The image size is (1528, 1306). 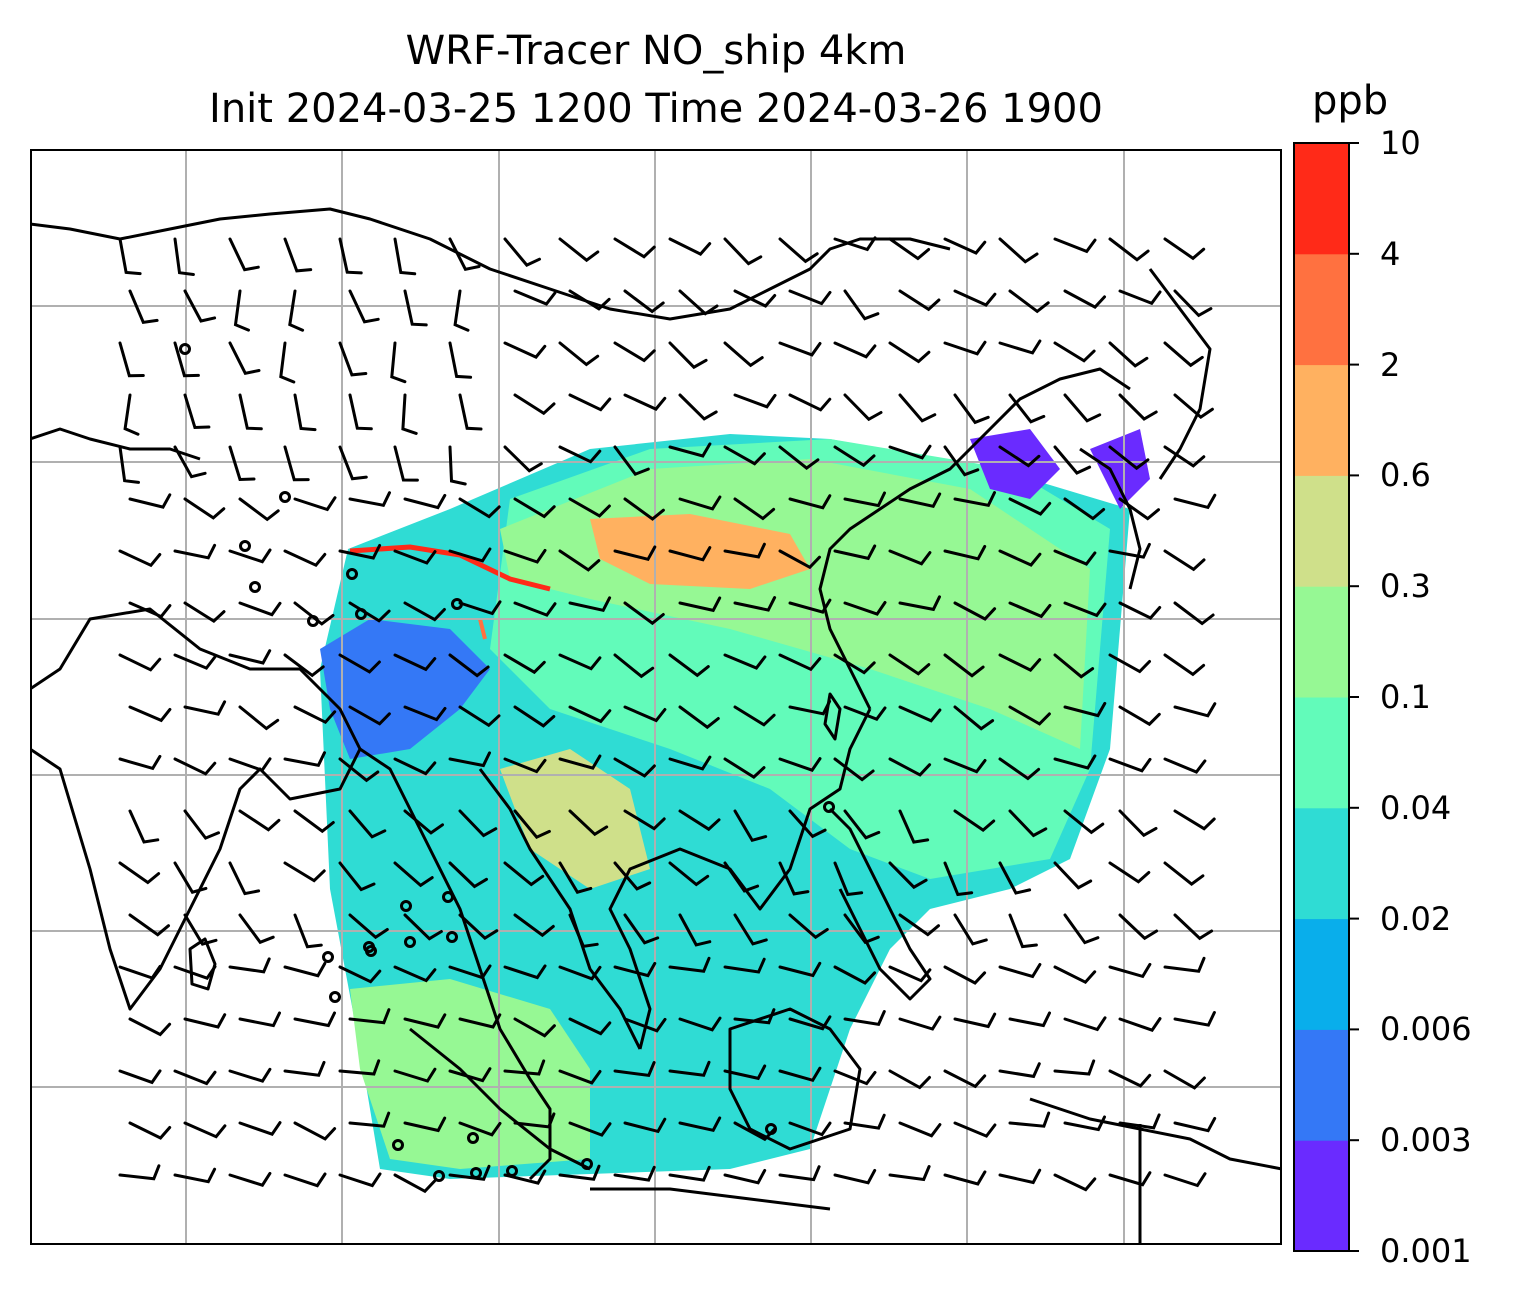 What do you see at coordinates (1354, 697) in the screenshot?
I see `colorbar-ticks` at bounding box center [1354, 697].